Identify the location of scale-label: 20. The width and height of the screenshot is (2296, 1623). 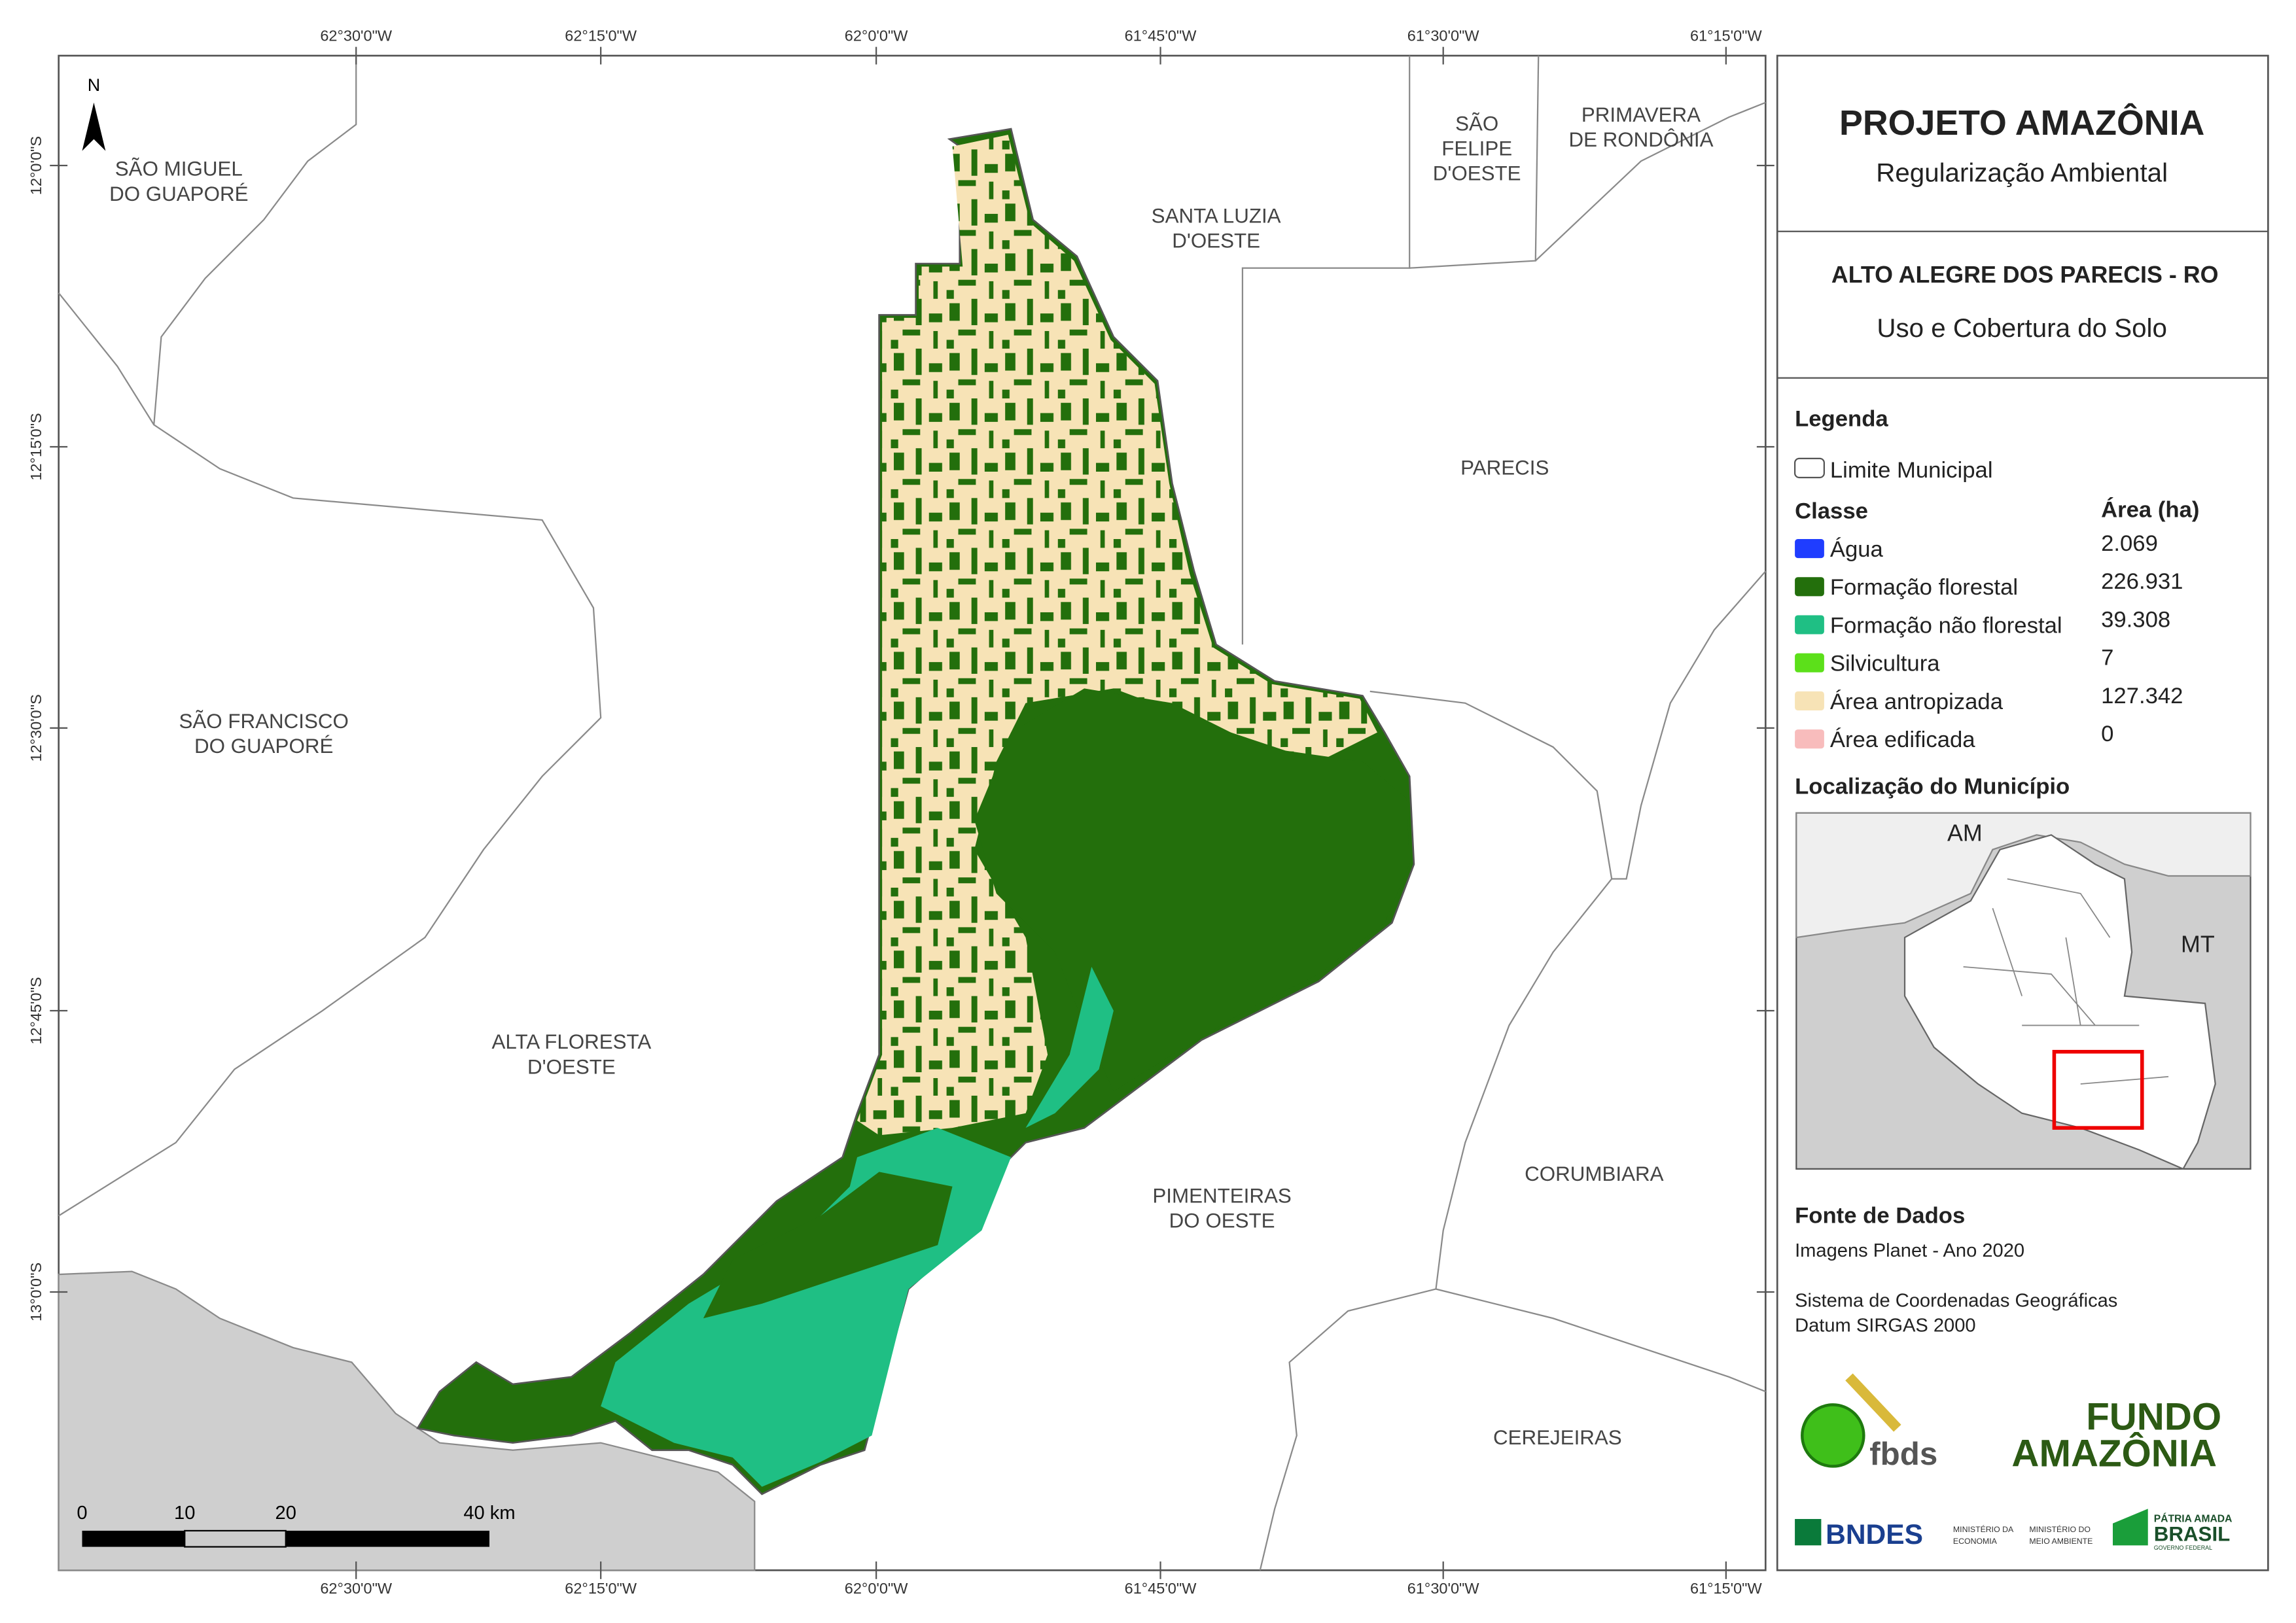
(286, 1513).